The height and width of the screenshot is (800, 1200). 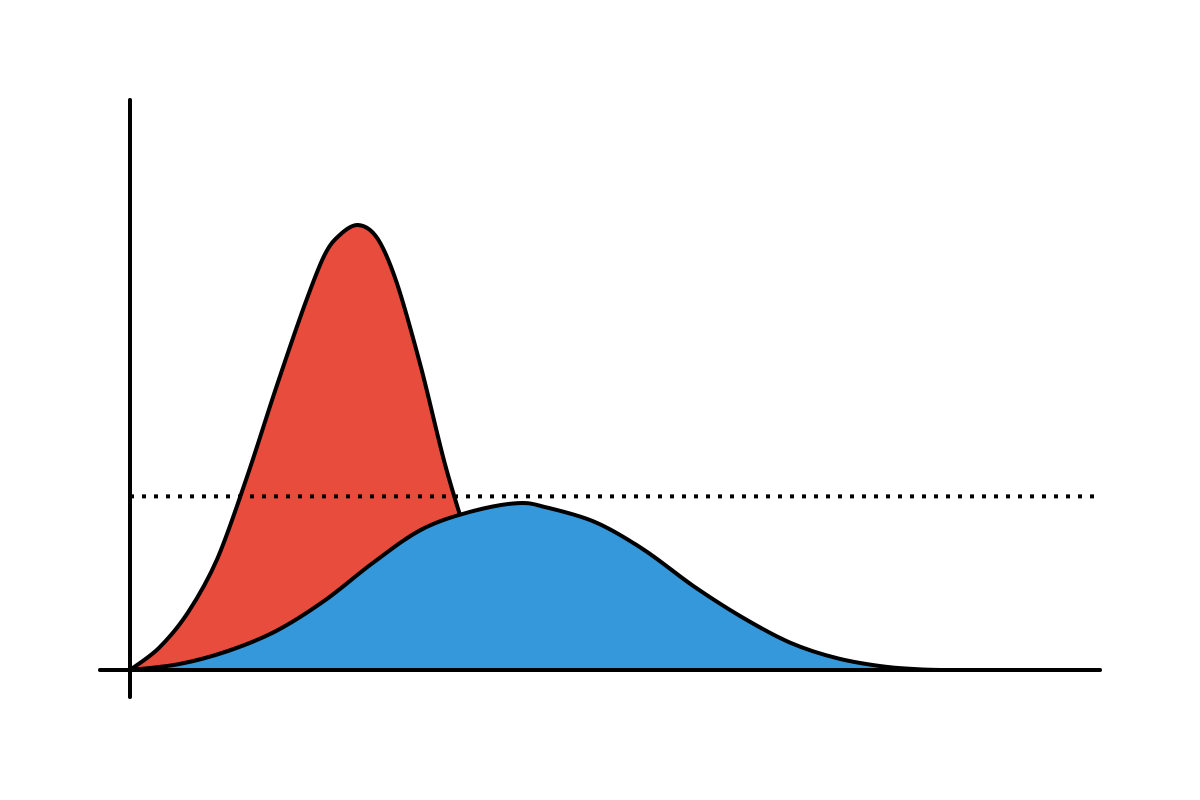 I want to click on series-2-outline, so click(x=542, y=586).